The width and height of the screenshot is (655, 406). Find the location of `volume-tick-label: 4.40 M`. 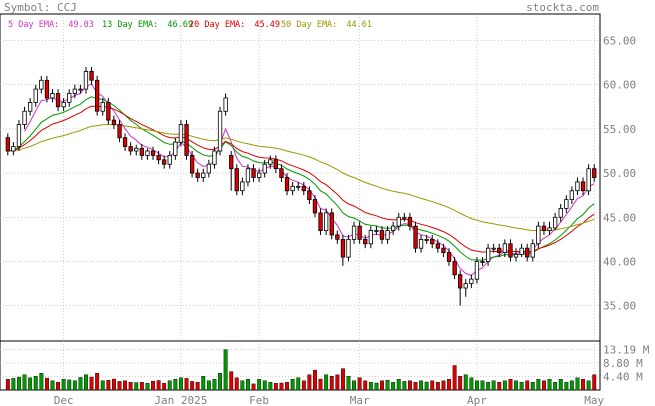

volume-tick-label: 4.40 M is located at coordinates (623, 377).